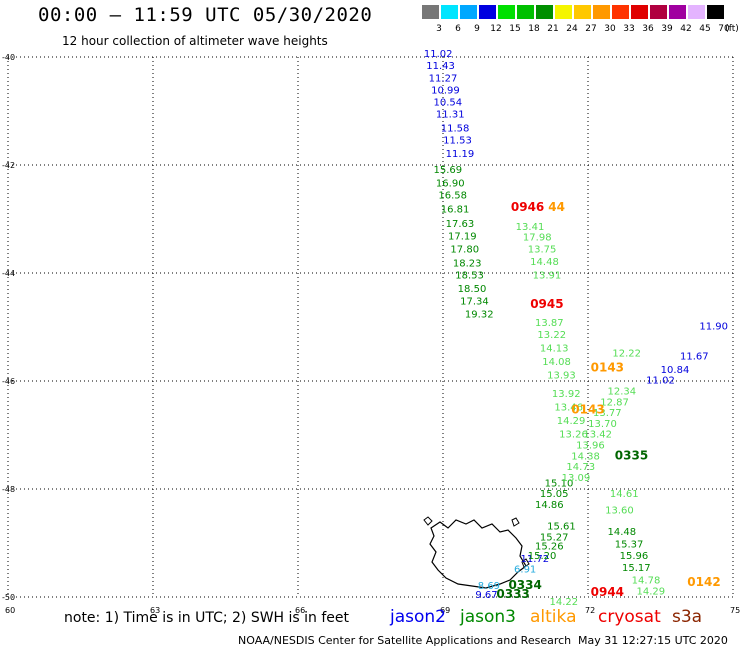  I want to click on pass-time-label: 0944, so click(607, 592).